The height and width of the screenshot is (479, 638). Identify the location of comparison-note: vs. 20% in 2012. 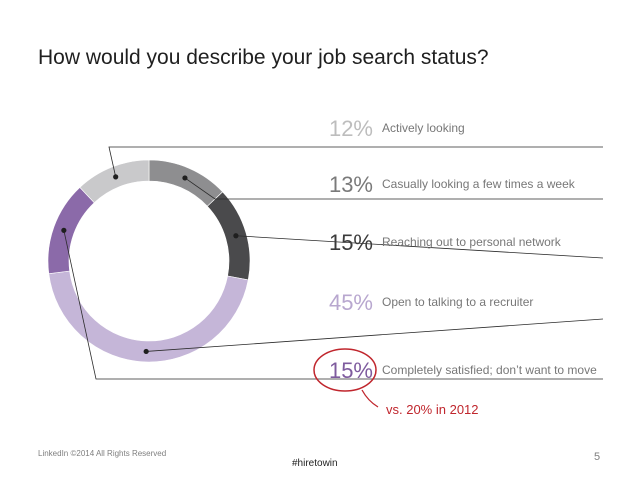
(432, 409).